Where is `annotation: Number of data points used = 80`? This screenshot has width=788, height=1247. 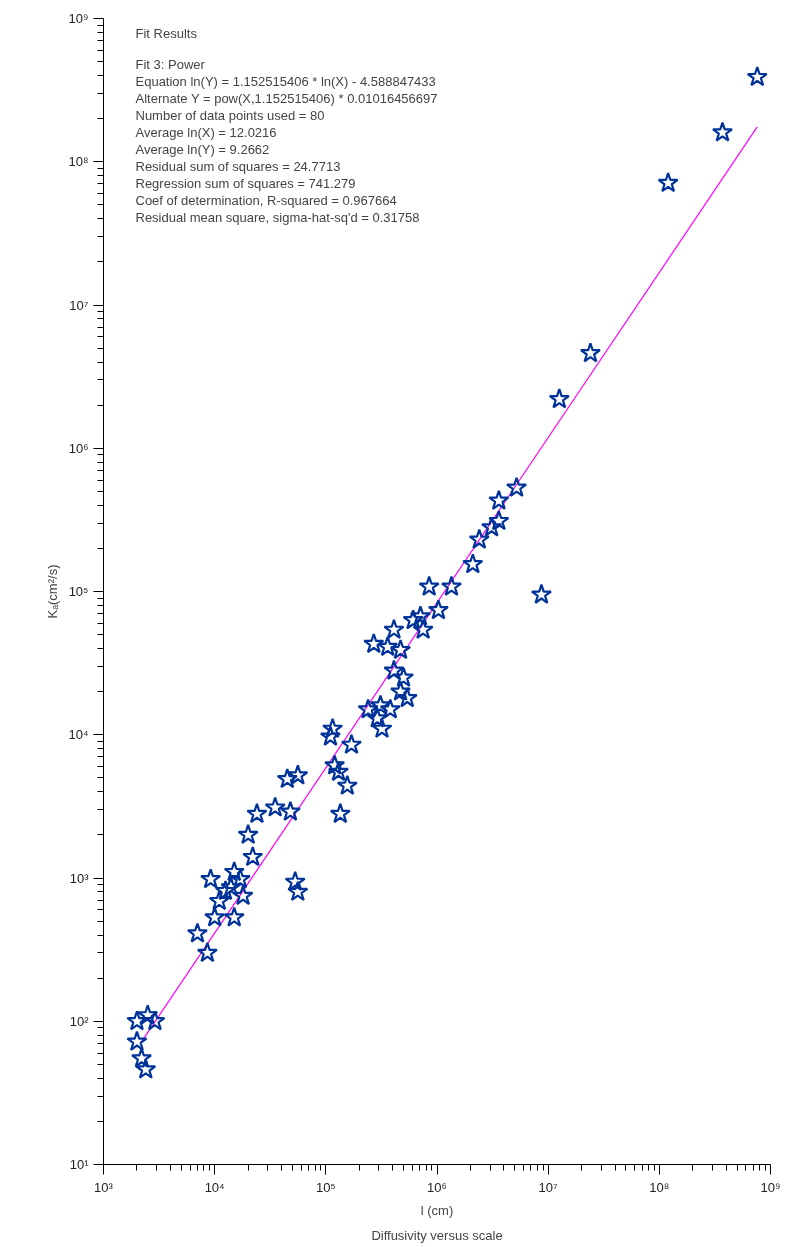
annotation: Number of data points used = 80 is located at coordinates (230, 115).